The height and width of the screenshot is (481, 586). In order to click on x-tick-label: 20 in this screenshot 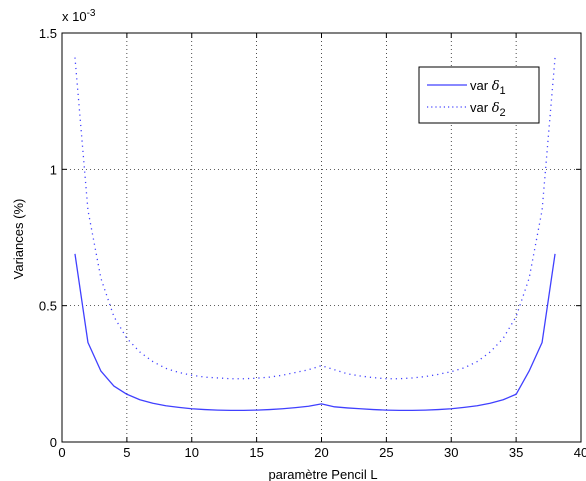, I will do `click(321, 452)`.